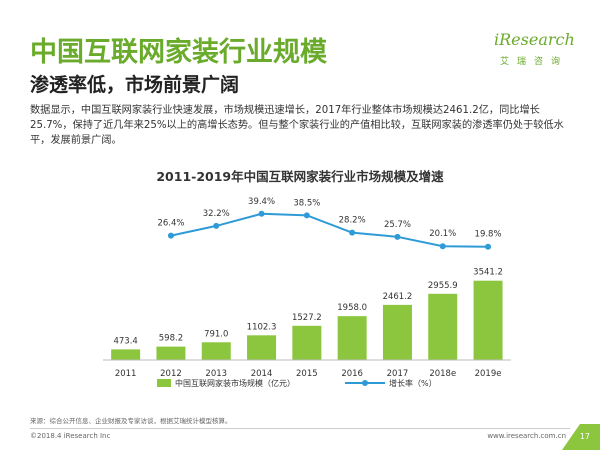  What do you see at coordinates (397, 225) in the screenshot?
I see `growth-rate-label: 25.7%` at bounding box center [397, 225].